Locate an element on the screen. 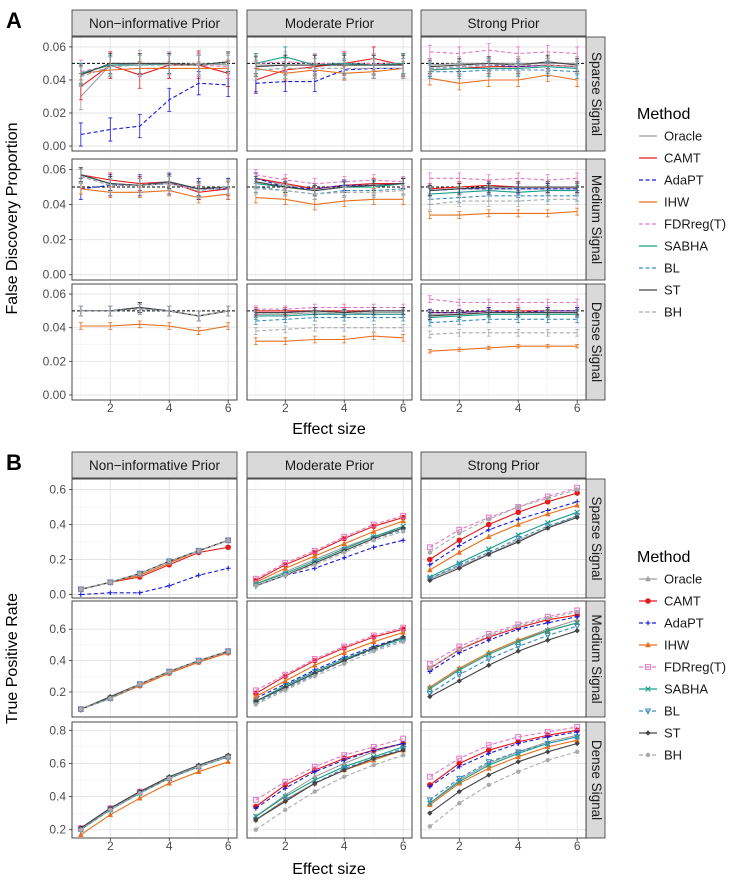 The height and width of the screenshot is (888, 747). x-axis-title: Effect size is located at coordinates (329, 429).